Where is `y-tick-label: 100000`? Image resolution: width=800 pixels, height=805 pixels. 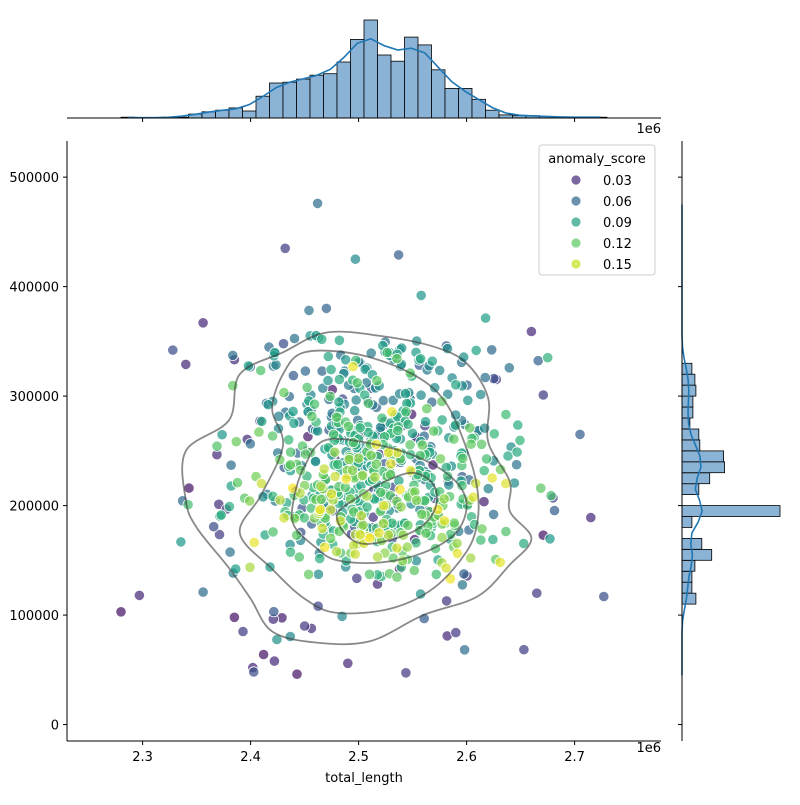
y-tick-label: 100000 is located at coordinates (34, 616).